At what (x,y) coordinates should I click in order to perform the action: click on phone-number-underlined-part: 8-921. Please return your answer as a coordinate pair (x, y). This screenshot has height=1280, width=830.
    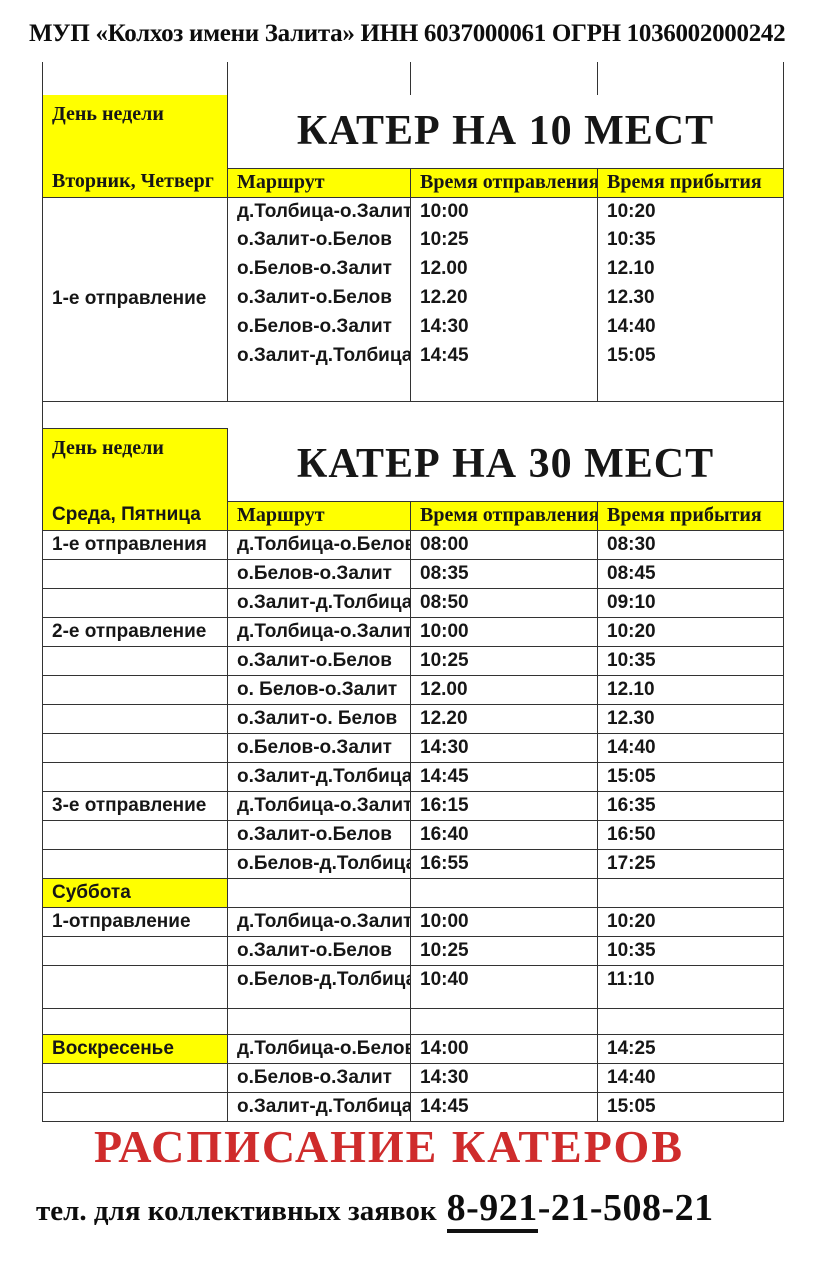
    Looking at the image, I should click on (492, 1210).